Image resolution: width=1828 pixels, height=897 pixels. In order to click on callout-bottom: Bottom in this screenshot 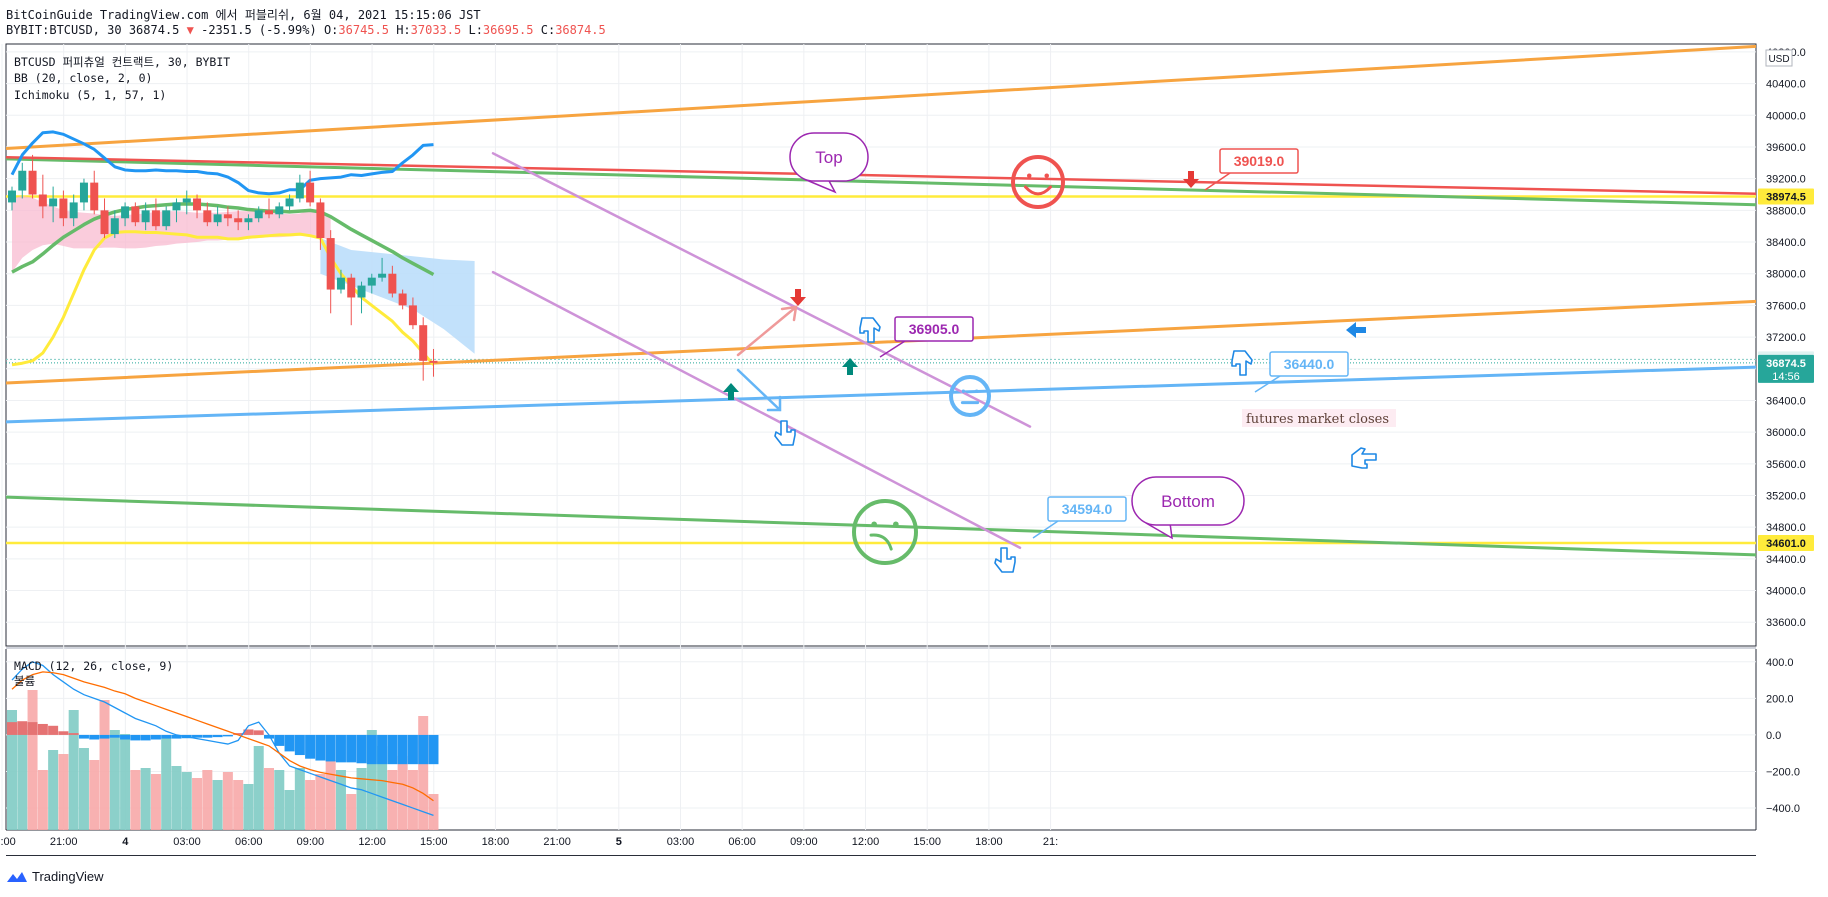, I will do `click(1188, 501)`.